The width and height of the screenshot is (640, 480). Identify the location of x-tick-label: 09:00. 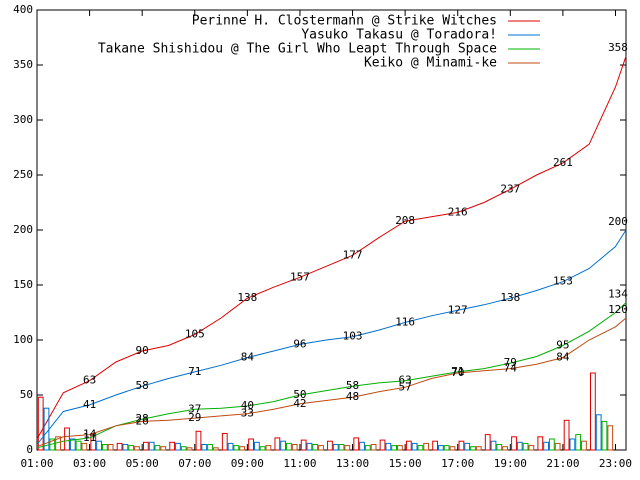
(247, 463).